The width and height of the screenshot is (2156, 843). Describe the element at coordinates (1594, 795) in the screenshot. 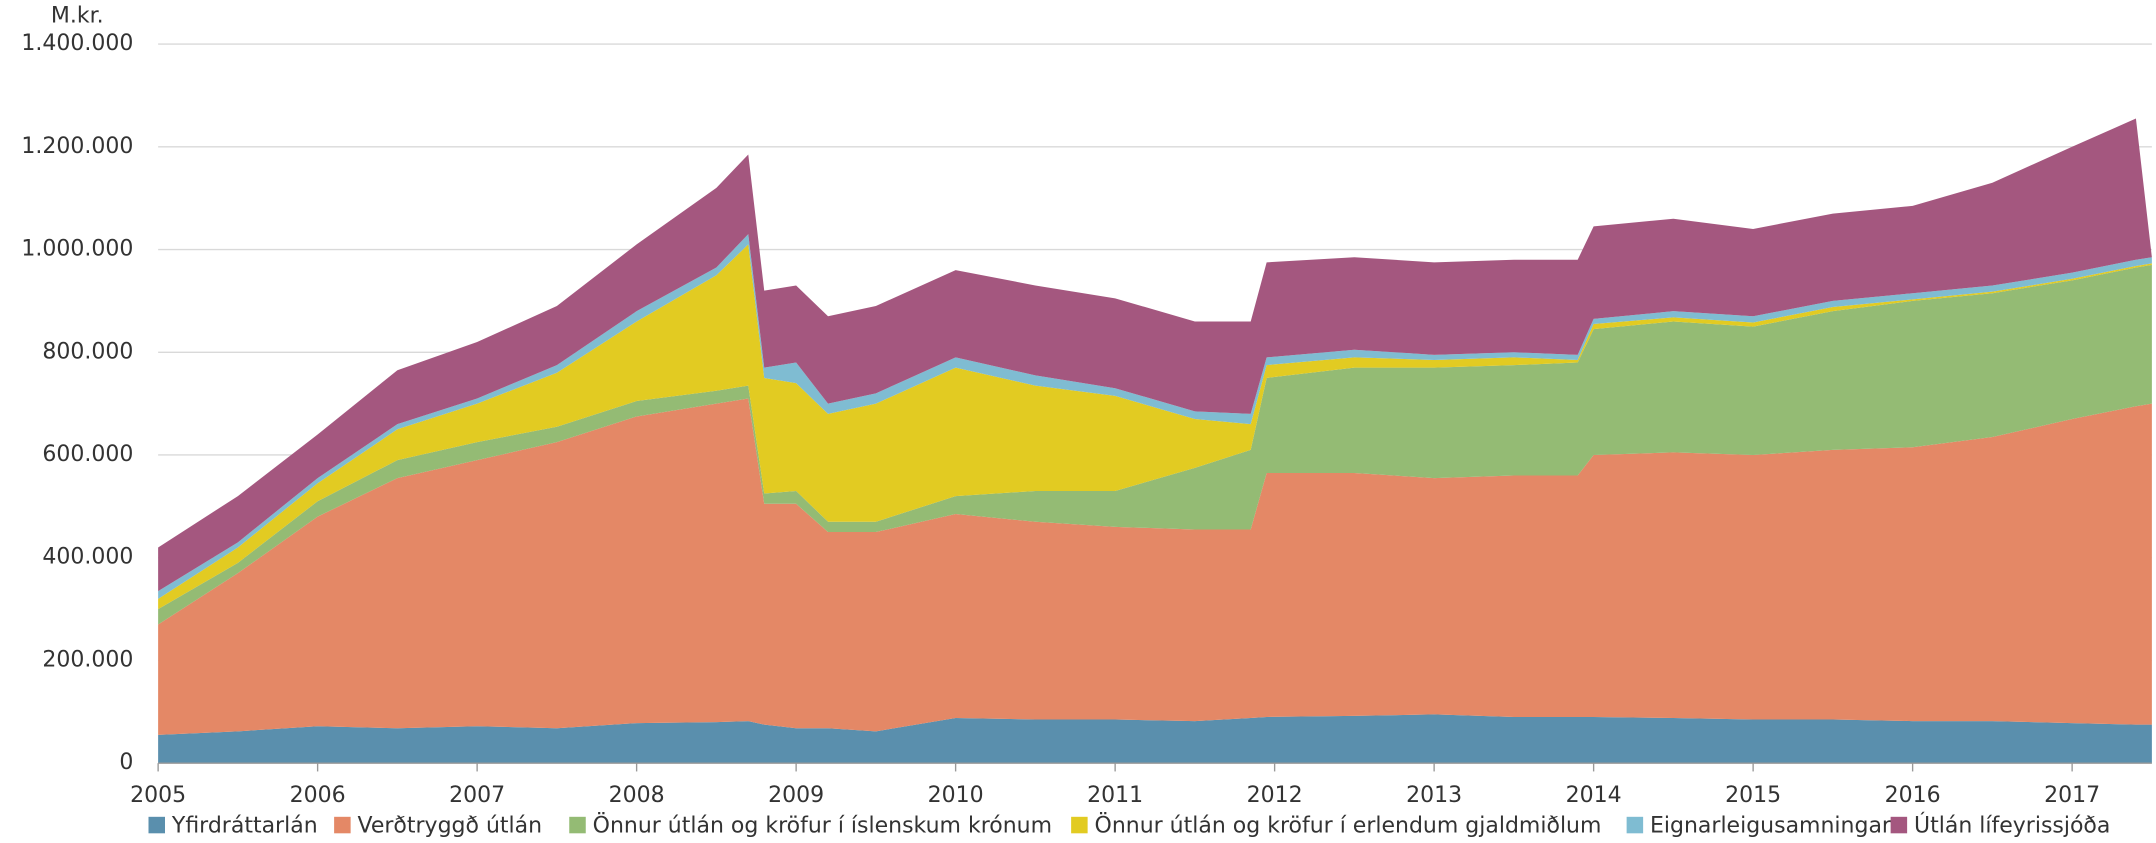

I see `x-tick-label: 2014` at that location.